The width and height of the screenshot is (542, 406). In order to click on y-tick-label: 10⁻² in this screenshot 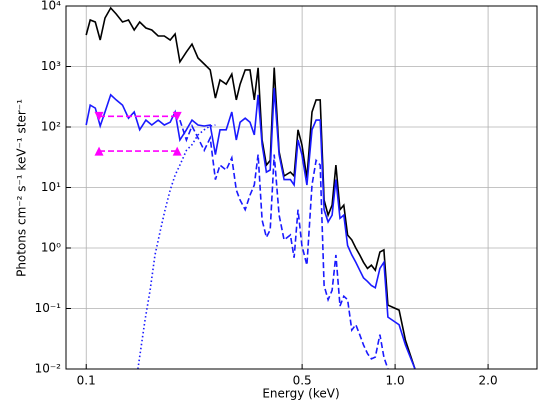, I will do `click(48, 369)`.